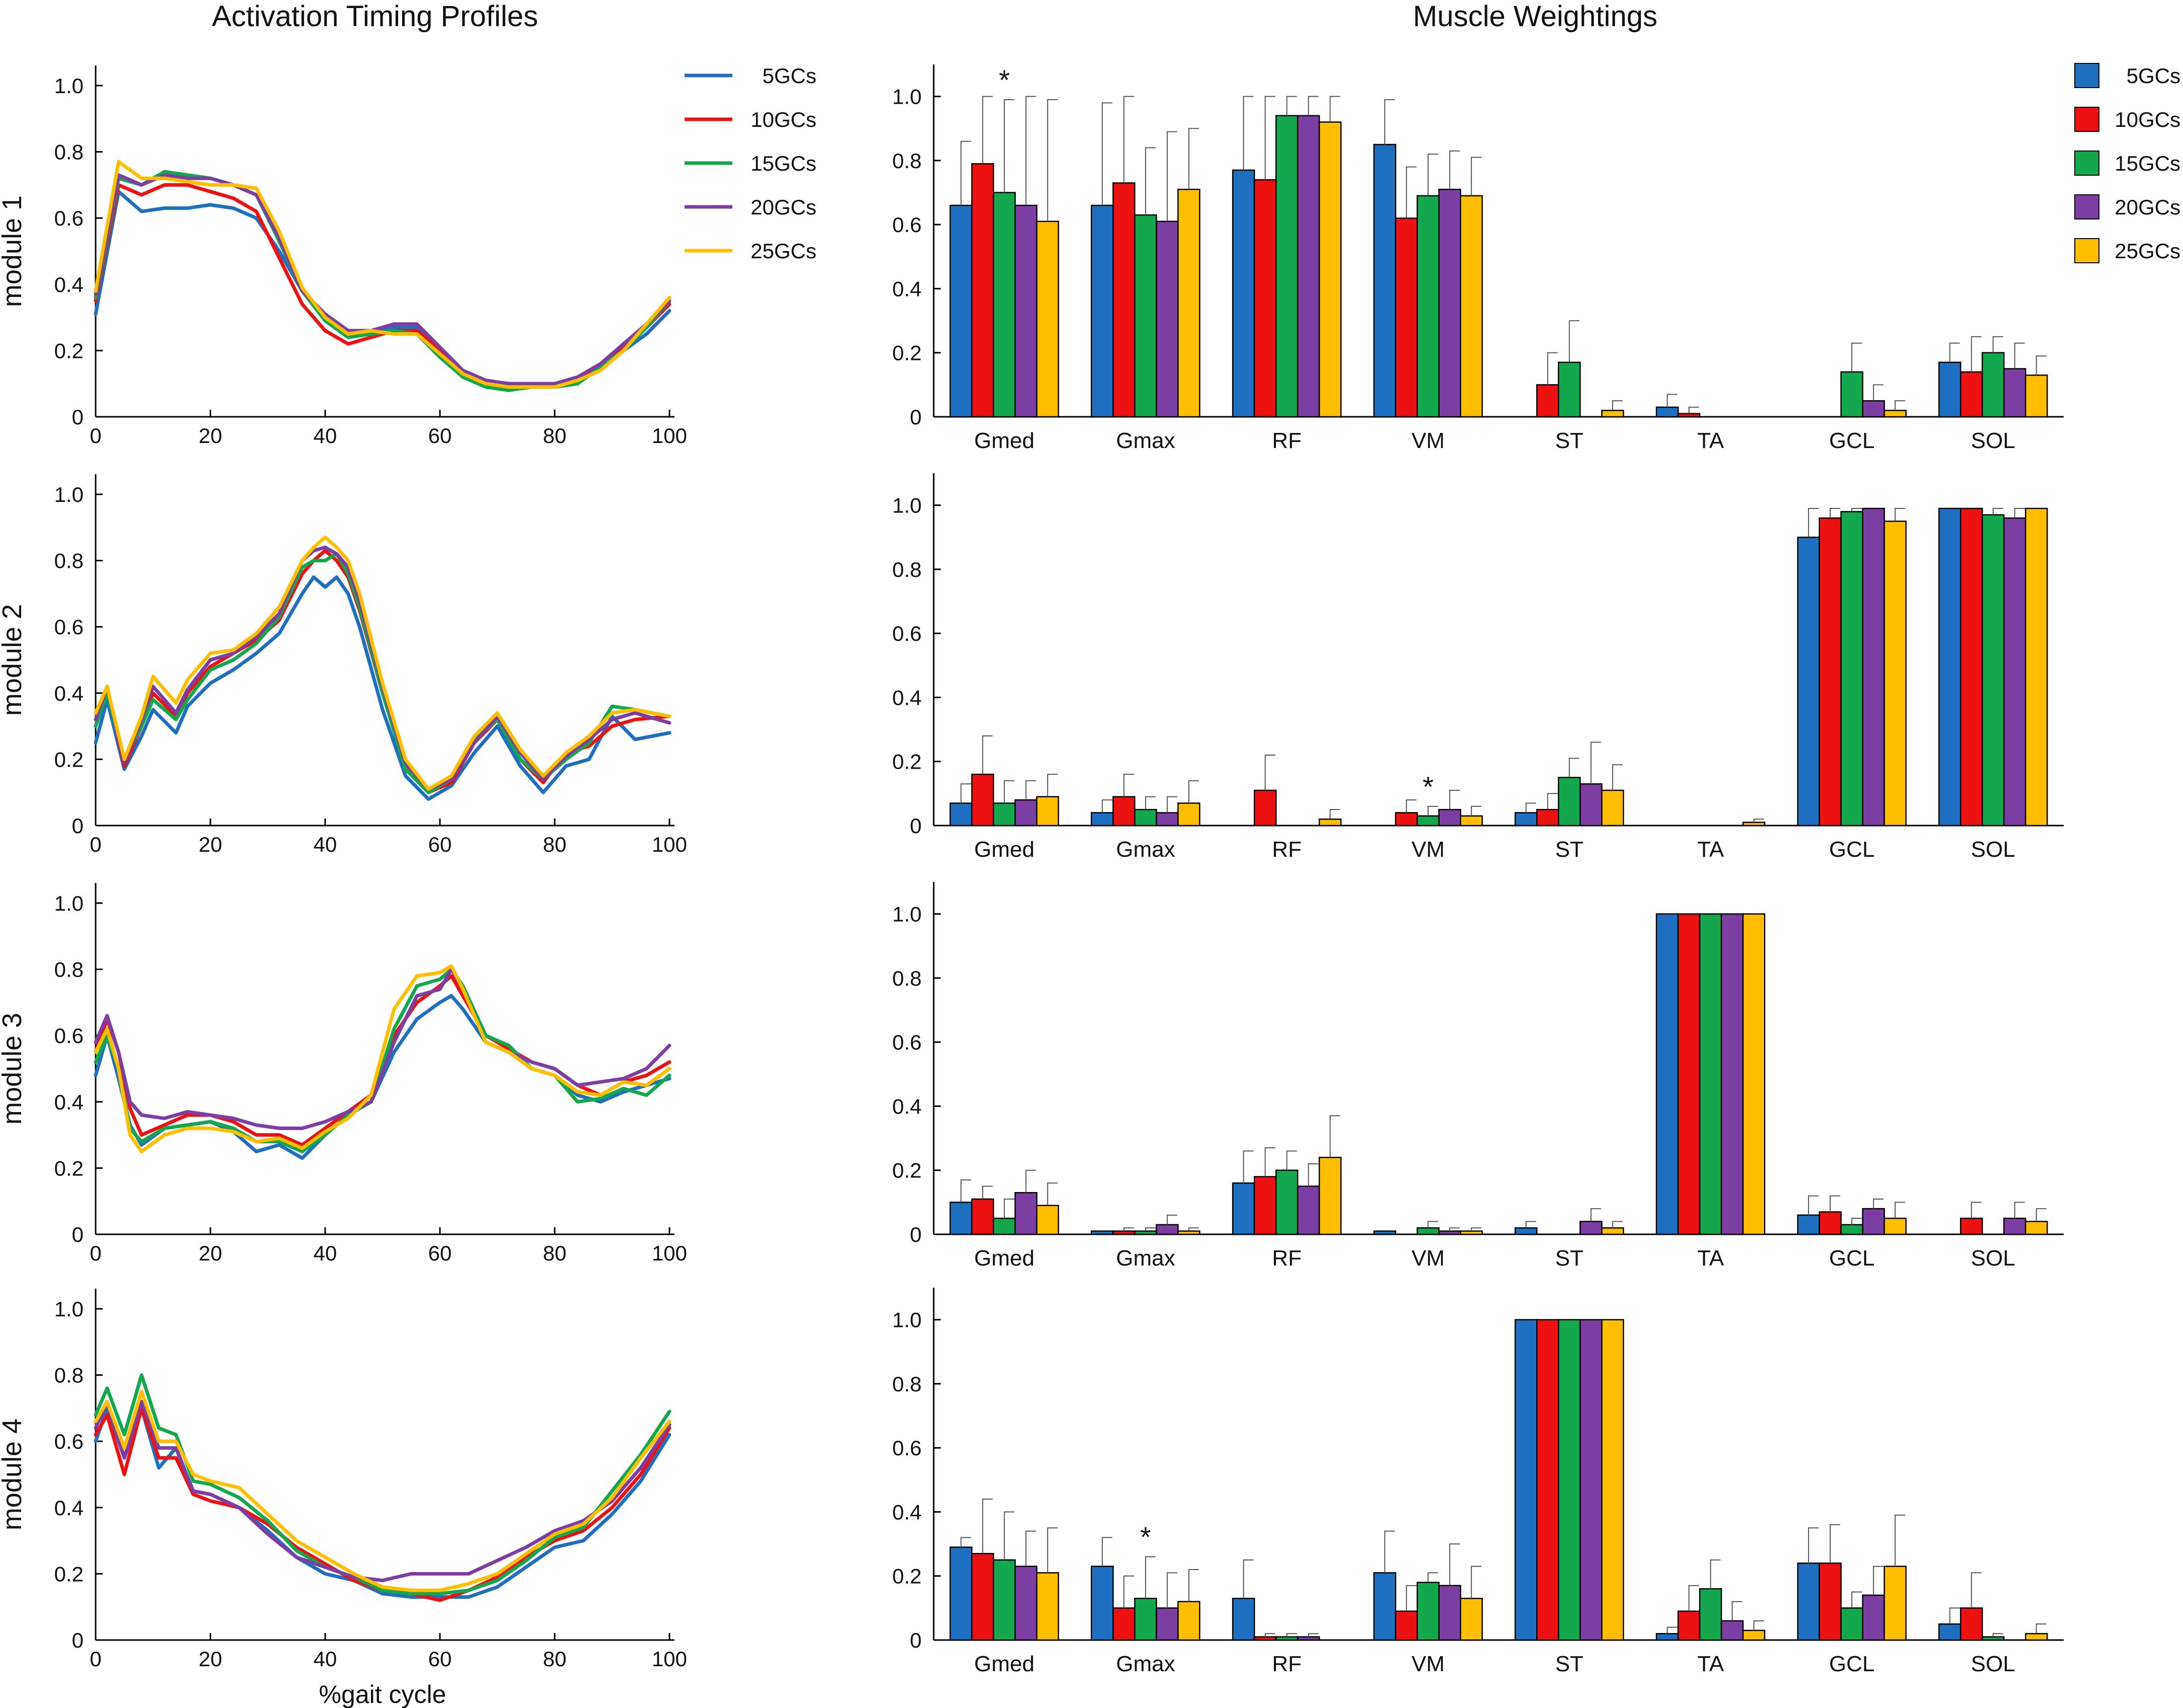  Describe the element at coordinates (14, 1069) in the screenshot. I see `module-label: module 3` at that location.